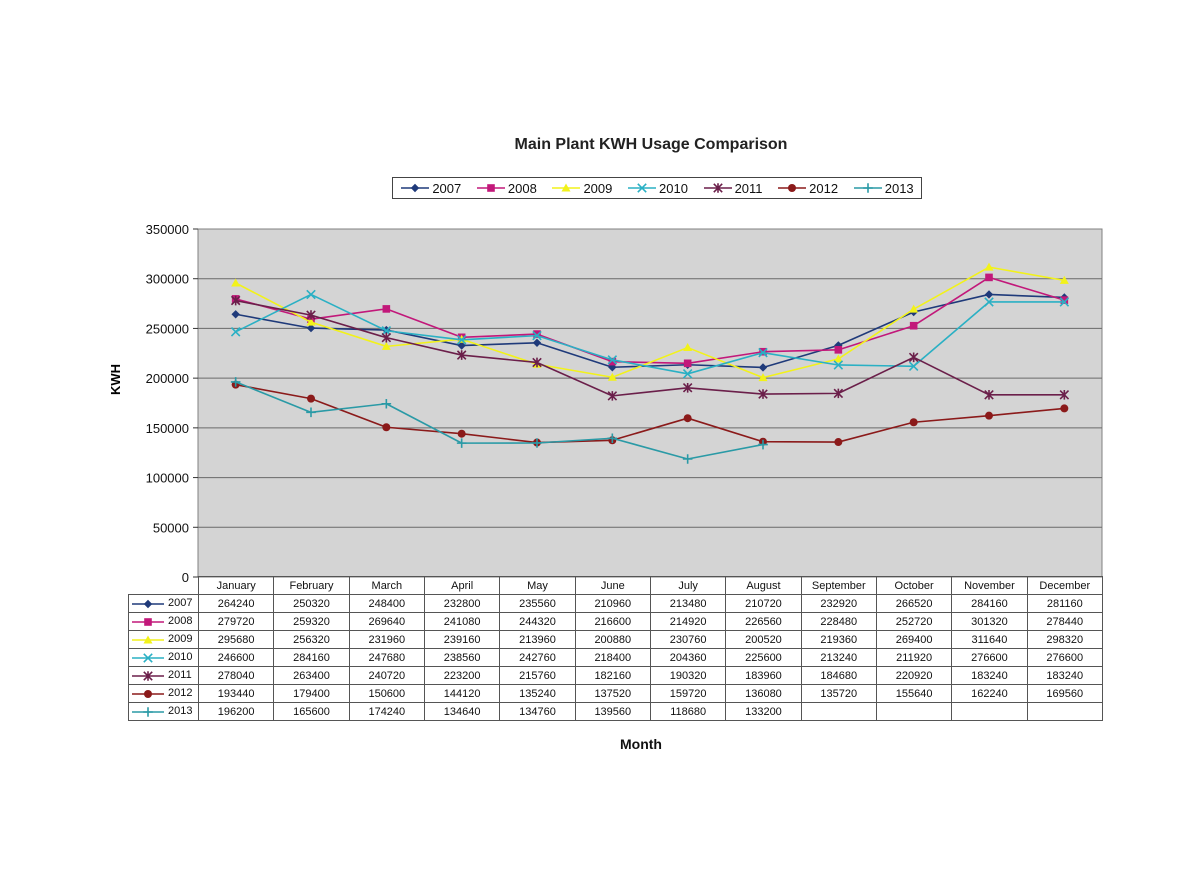 Image resolution: width=1200 pixels, height=878 pixels. What do you see at coordinates (763, 711) in the screenshot?
I see `data-label-2013-8: 133200` at bounding box center [763, 711].